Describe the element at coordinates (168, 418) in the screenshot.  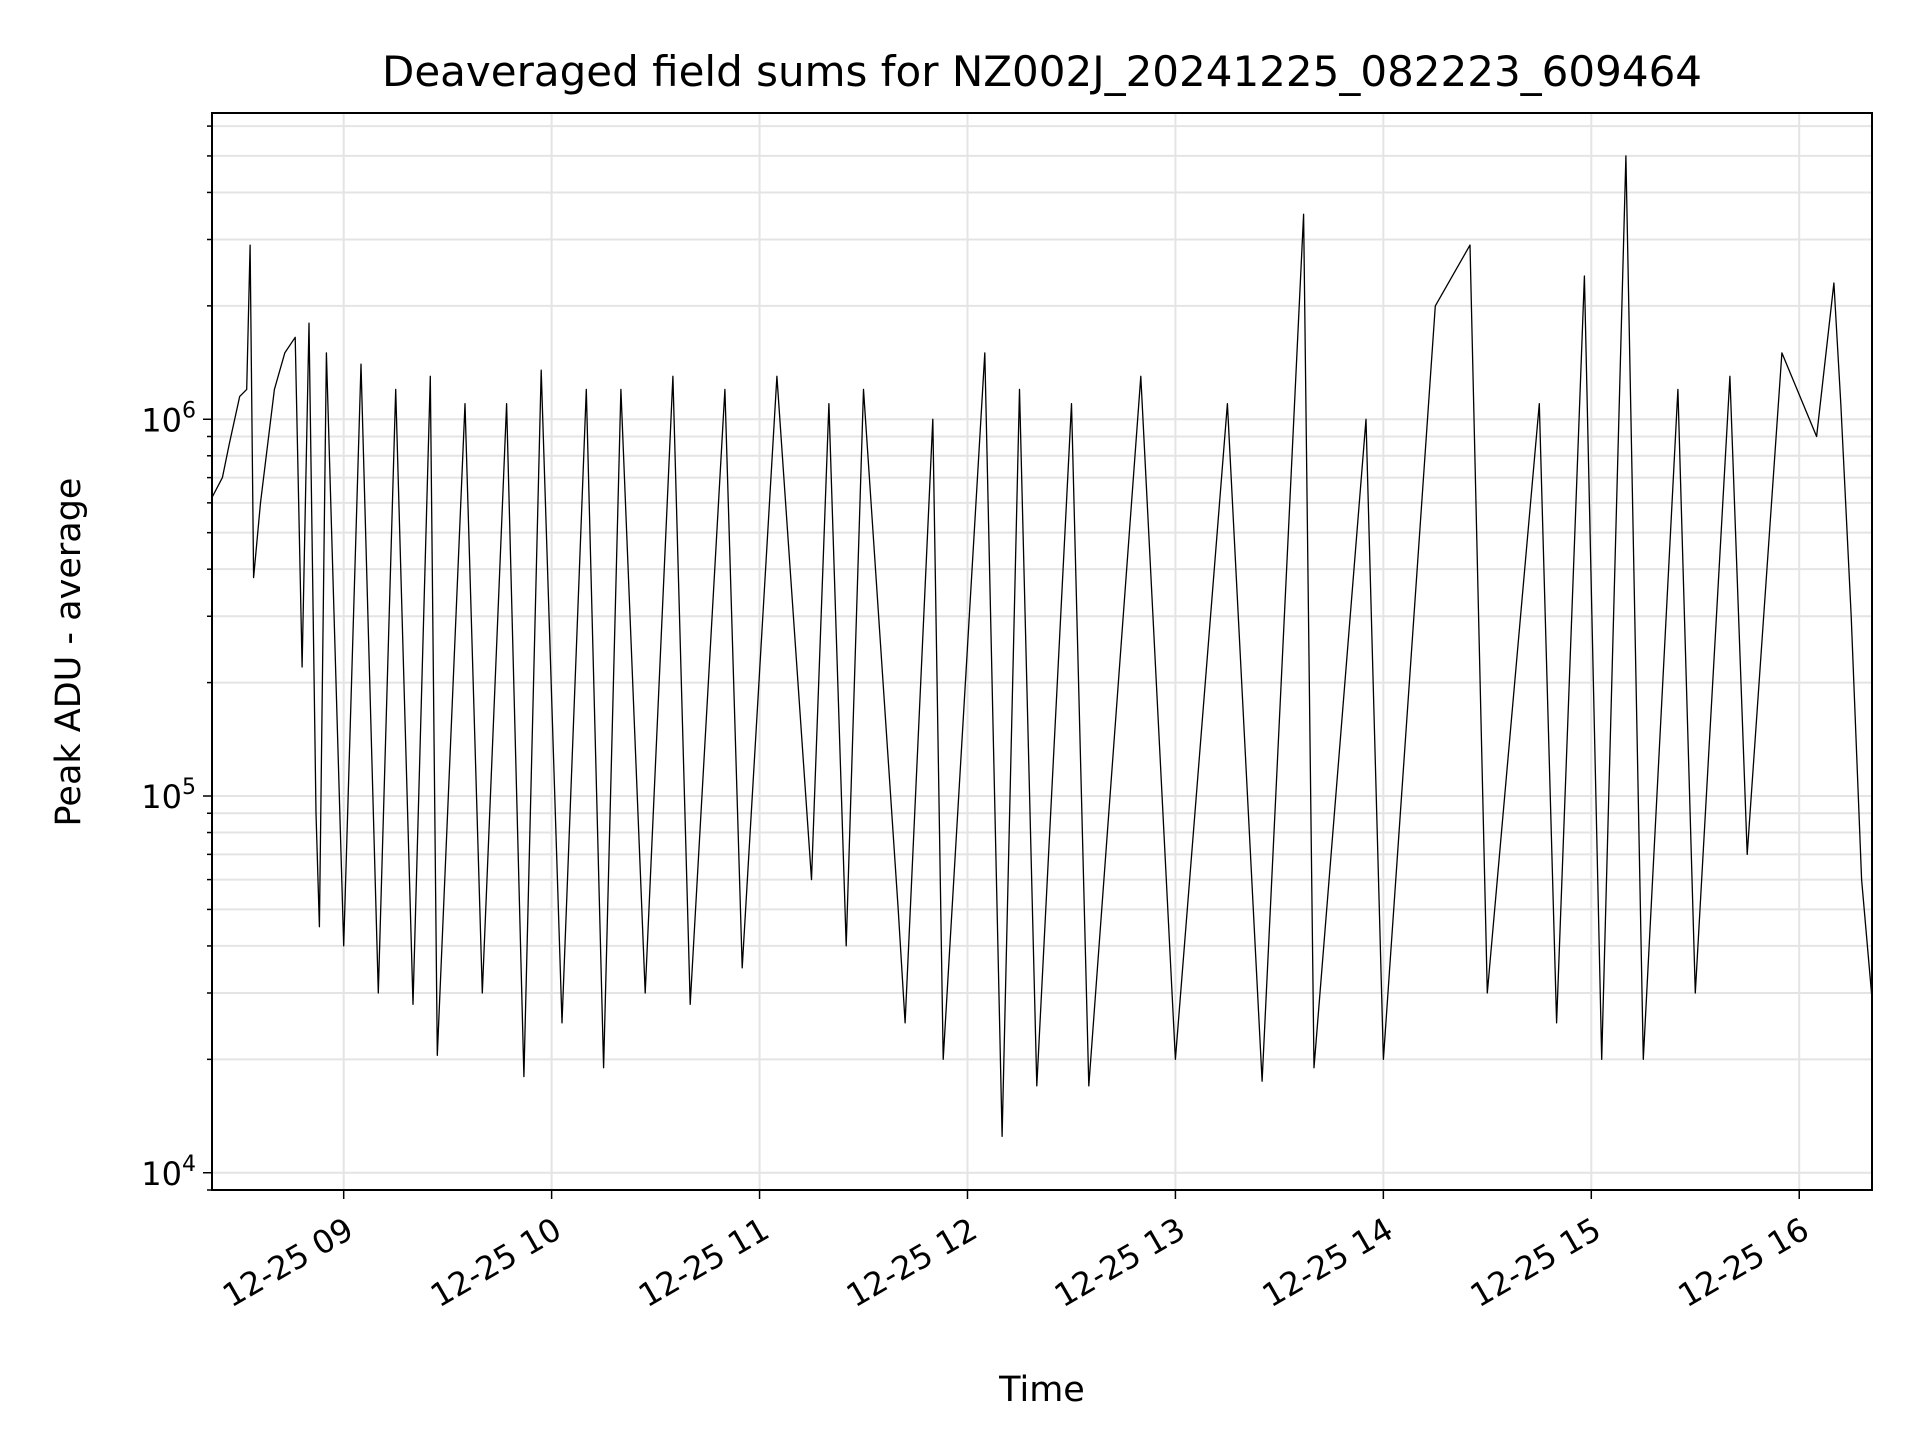
I see `y-tick-label: 106` at that location.